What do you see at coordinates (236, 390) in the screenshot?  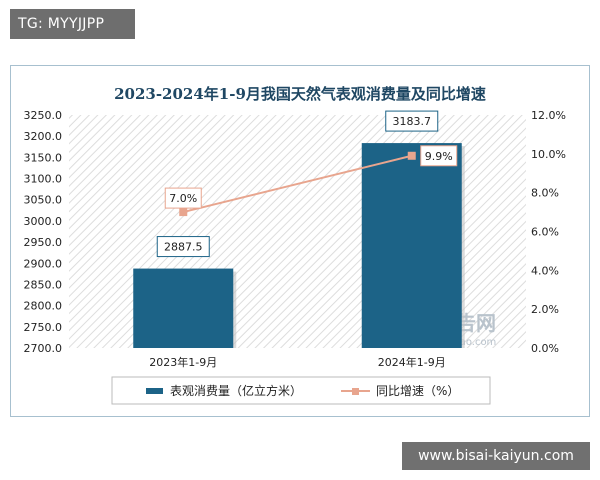 I see `legend-bar-label: 表观消费量（亿立方米）` at bounding box center [236, 390].